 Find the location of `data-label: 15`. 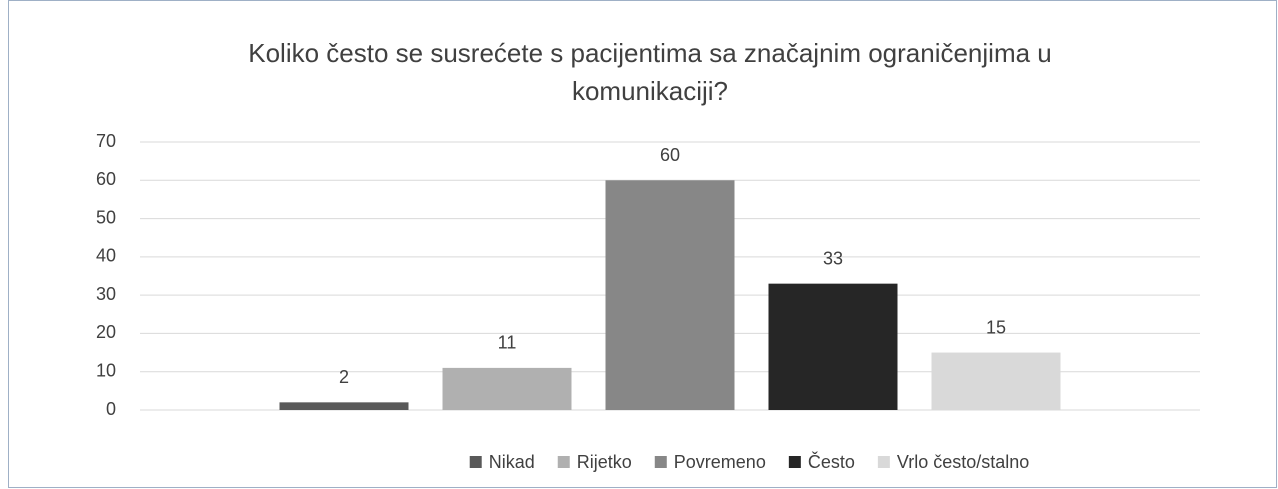

data-label: 15 is located at coordinates (996, 327).